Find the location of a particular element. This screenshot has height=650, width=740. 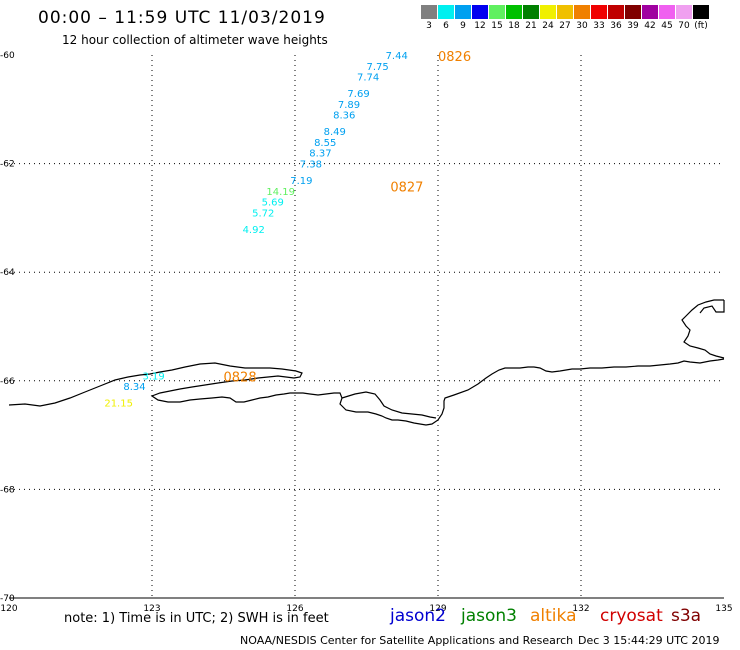

wave-height-value: 8.36 is located at coordinates (344, 116).